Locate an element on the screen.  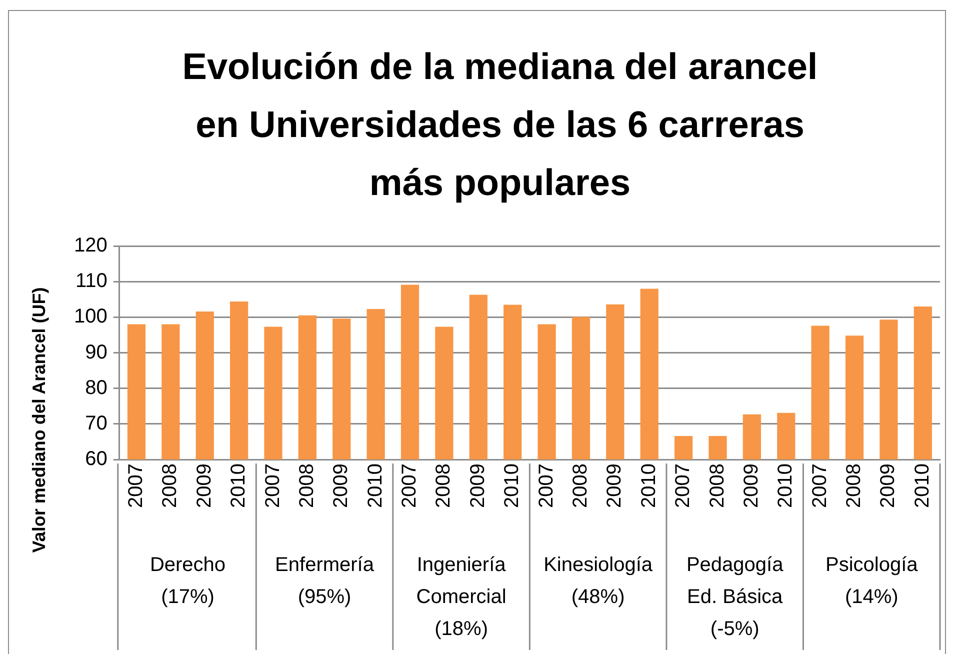
text: Ingeniería Comercial (18%) is located at coordinates (461, 597).